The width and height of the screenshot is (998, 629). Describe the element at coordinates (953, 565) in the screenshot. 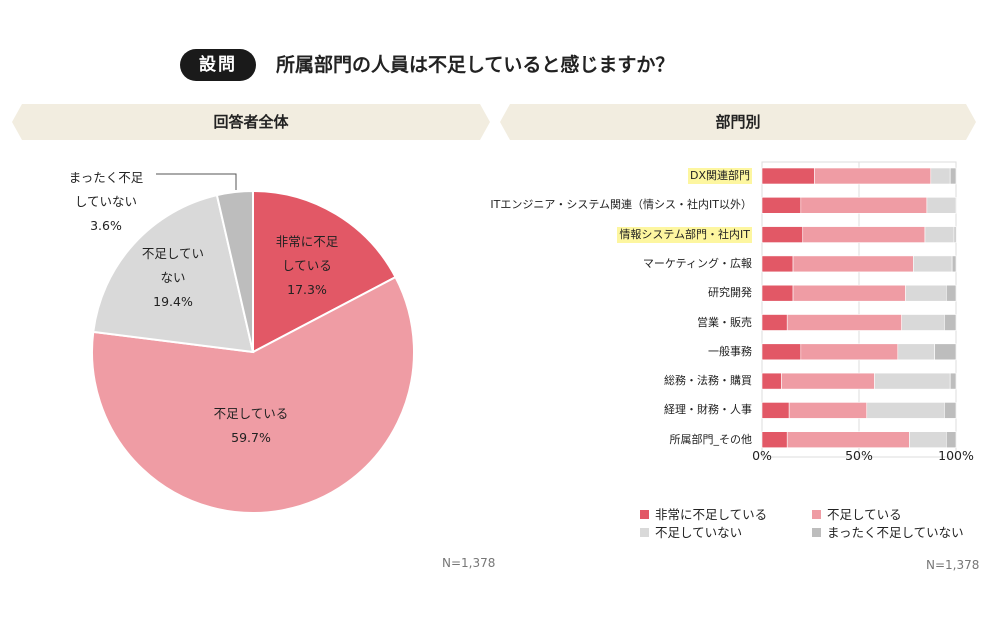

I see `dept-sample-size: N=1,378` at that location.